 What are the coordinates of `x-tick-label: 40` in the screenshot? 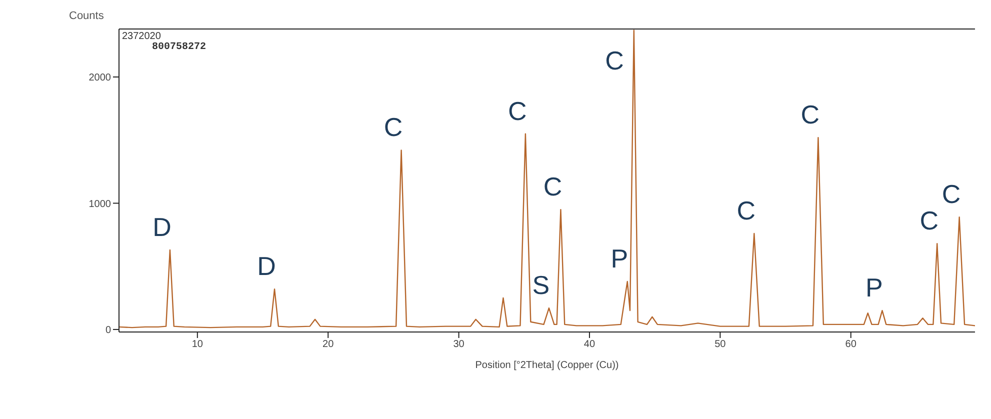 It's located at (590, 344).